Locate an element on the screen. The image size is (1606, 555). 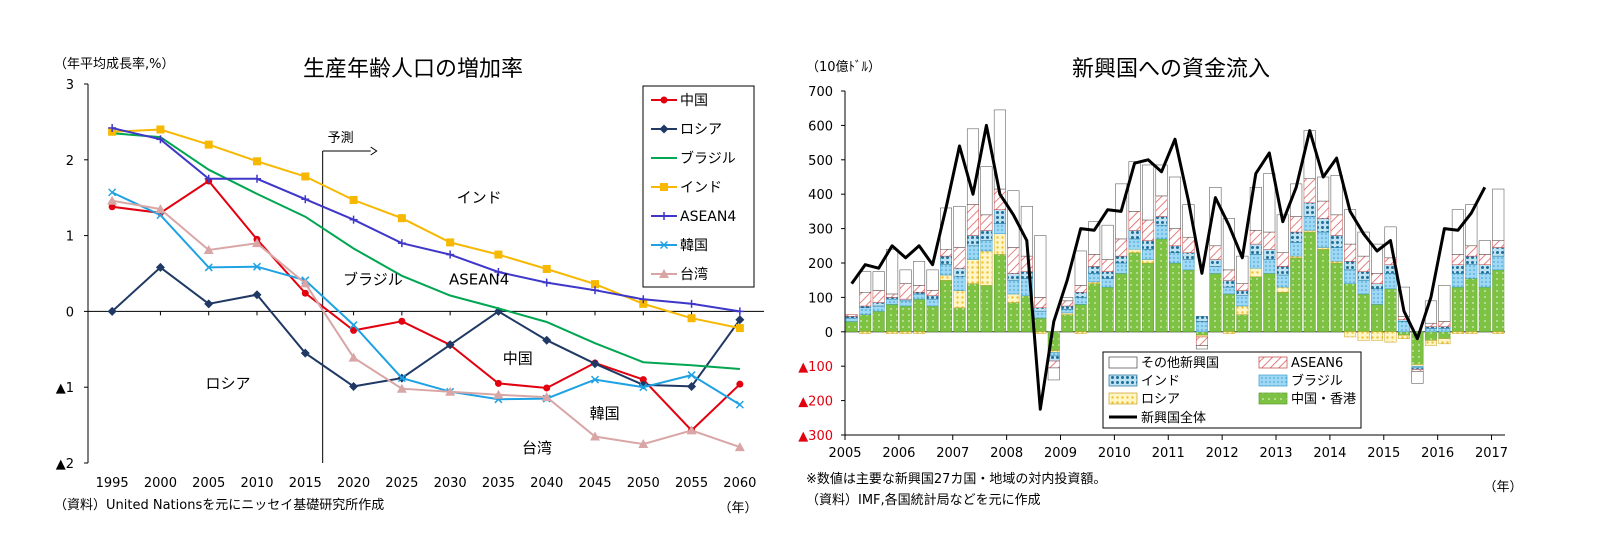
legend-label: ASEAN6 is located at coordinates (1317, 363).